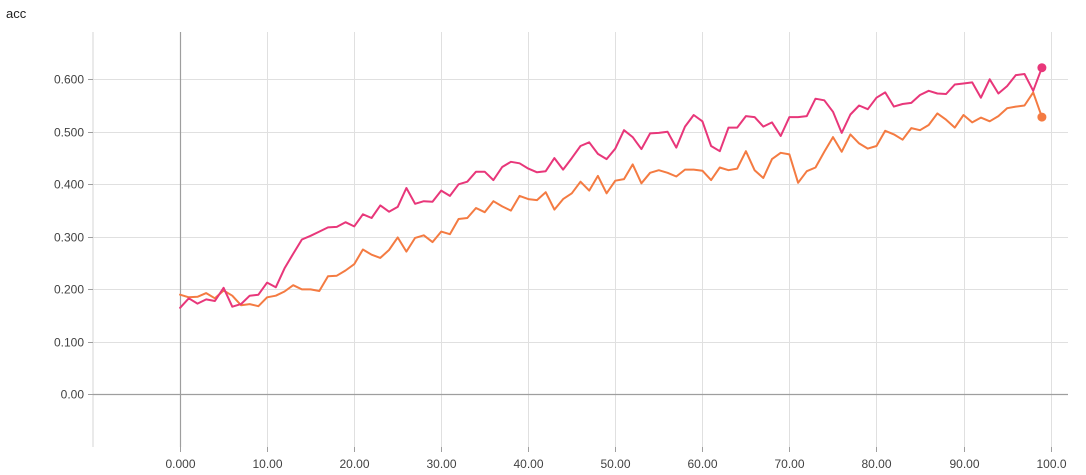 The image size is (1086, 475). Describe the element at coordinates (16, 13) in the screenshot. I see `chart-title: acc` at that location.